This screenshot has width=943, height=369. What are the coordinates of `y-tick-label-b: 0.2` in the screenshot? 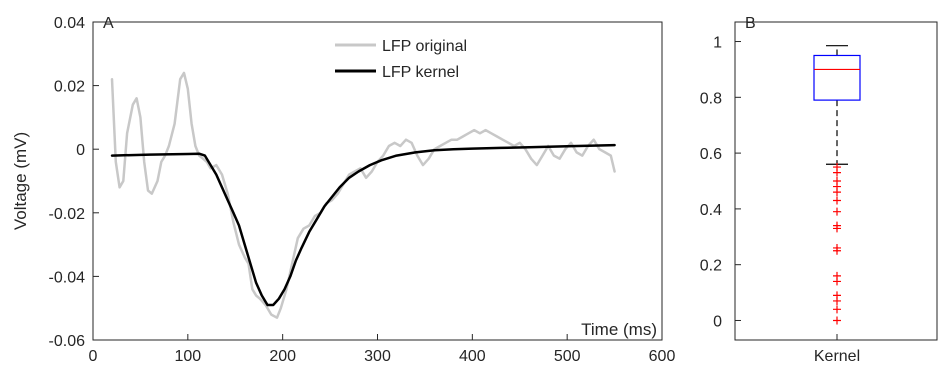 It's located at (711, 266).